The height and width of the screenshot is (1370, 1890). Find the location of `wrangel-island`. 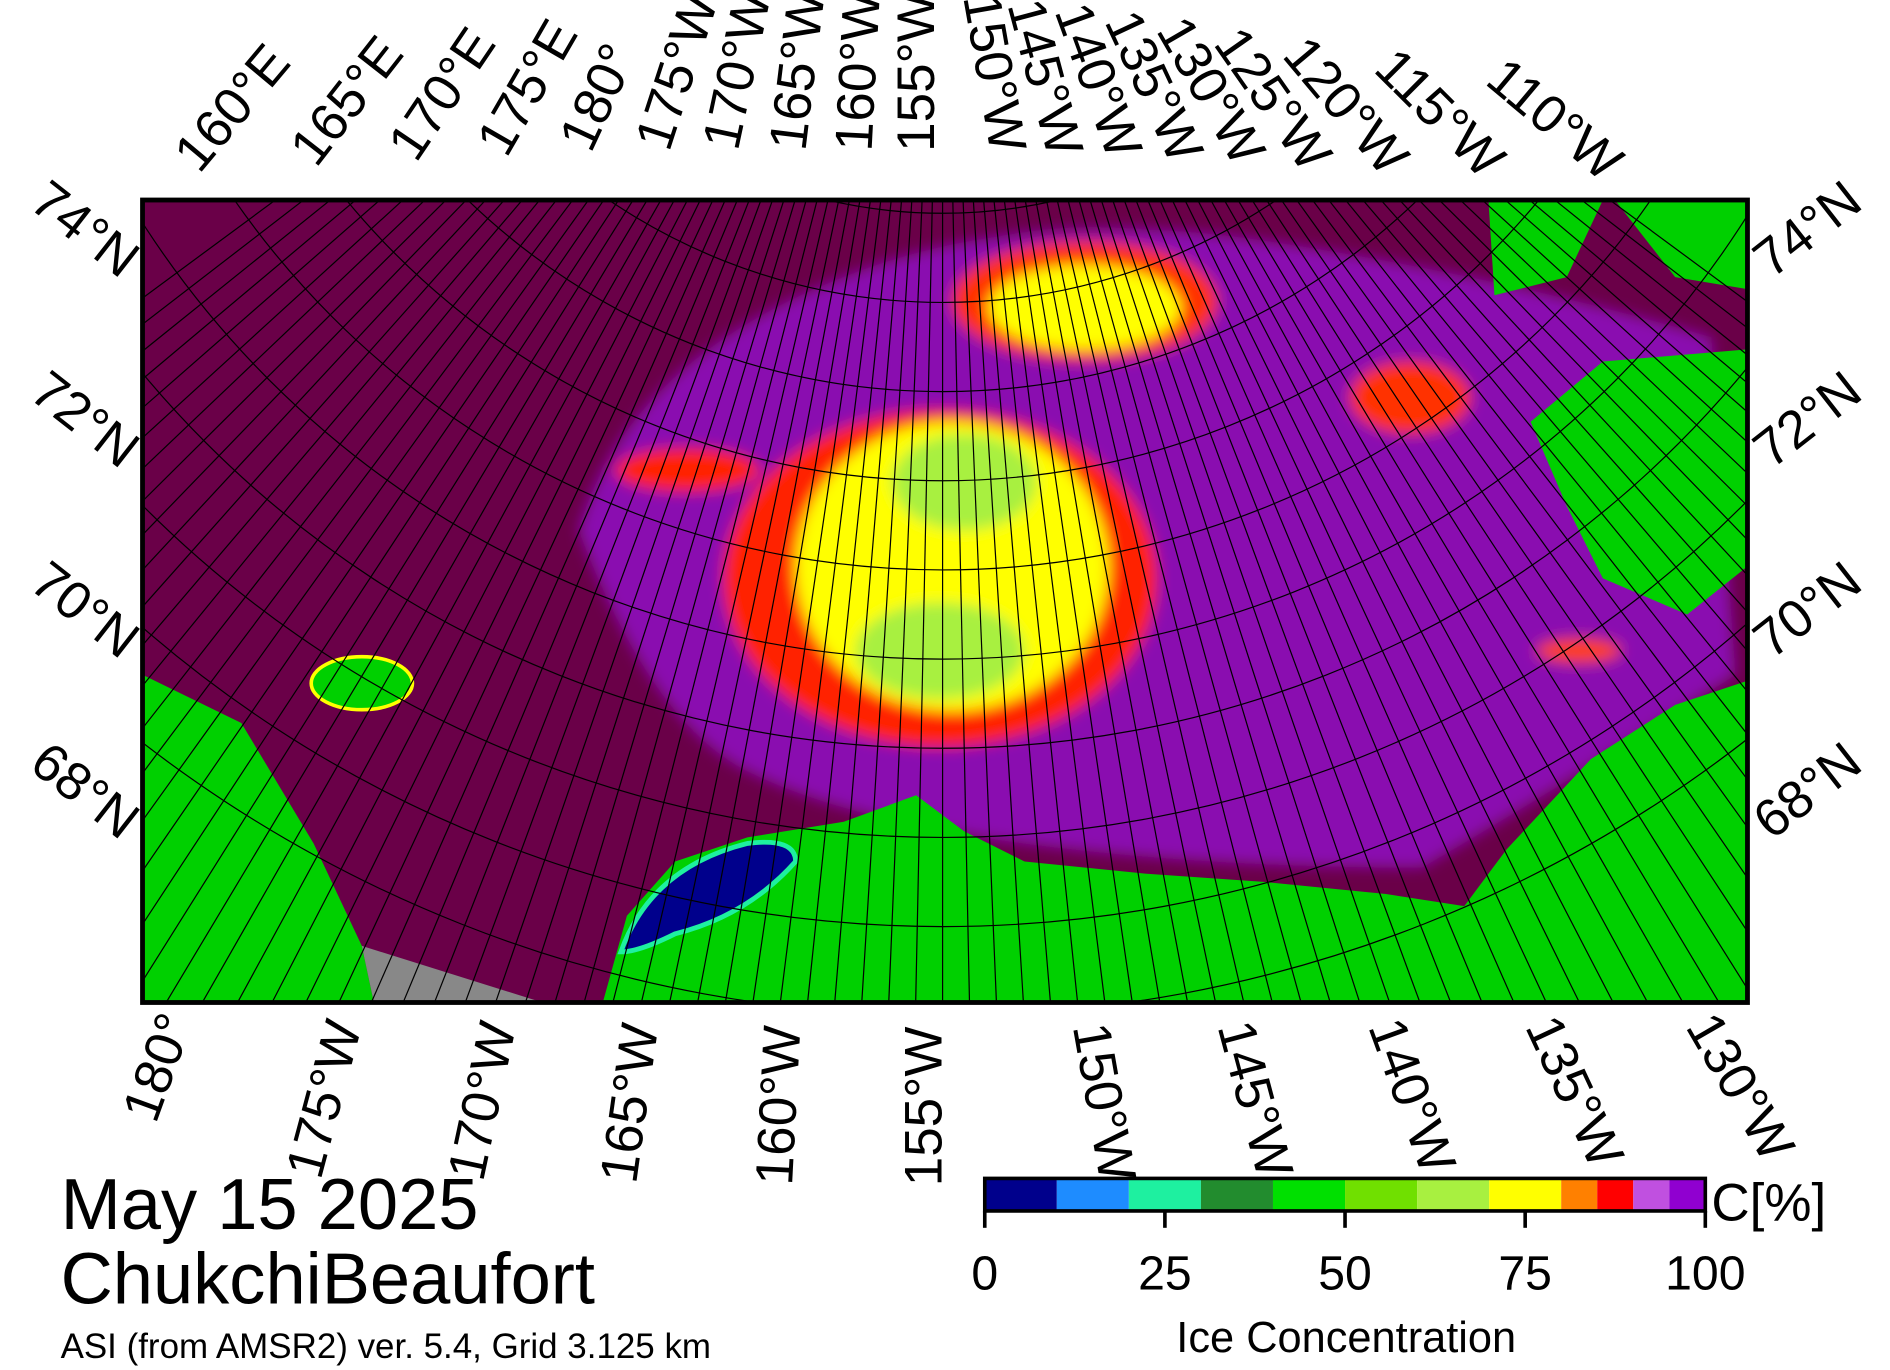

wrangel-island is located at coordinates (362, 683).